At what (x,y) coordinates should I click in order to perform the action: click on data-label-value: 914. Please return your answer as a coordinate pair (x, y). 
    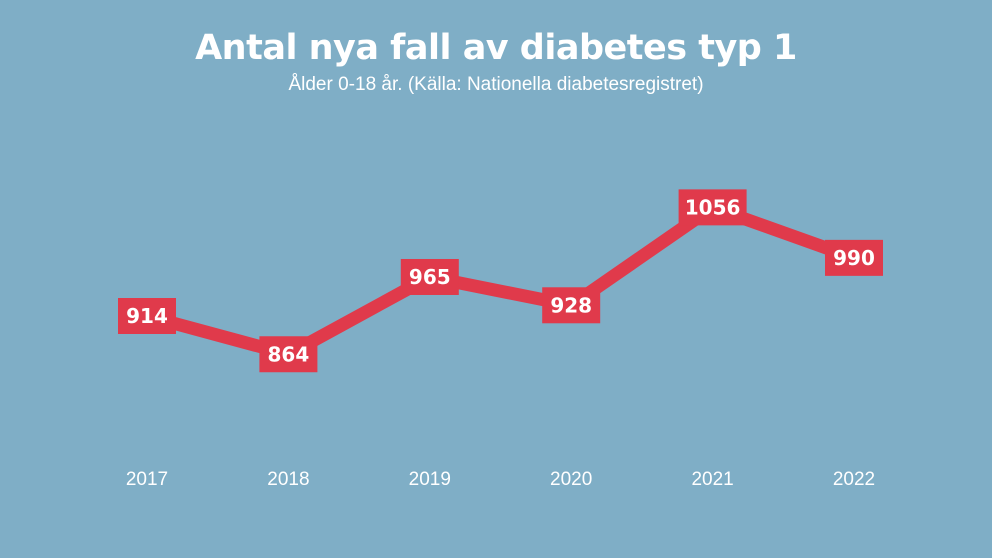
    Looking at the image, I should click on (147, 316).